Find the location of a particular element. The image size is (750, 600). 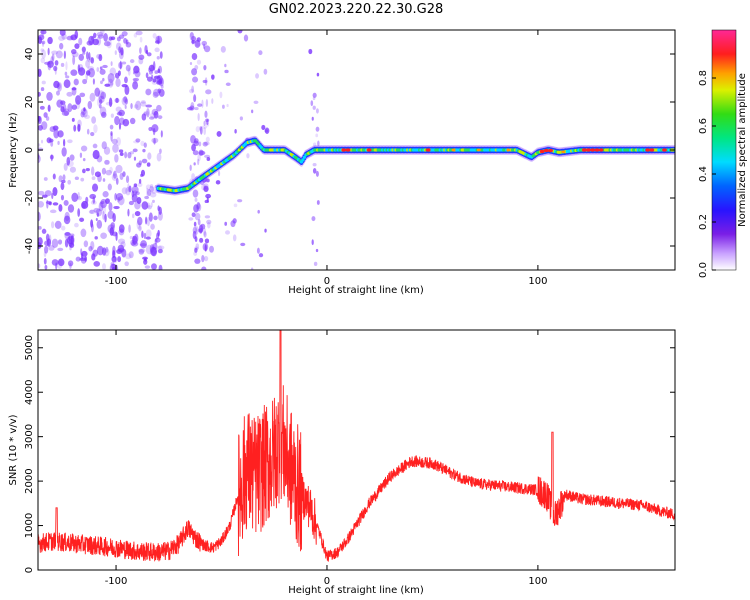

spectrogram-ylabel: Frequency (Hz) is located at coordinates (13, 150).